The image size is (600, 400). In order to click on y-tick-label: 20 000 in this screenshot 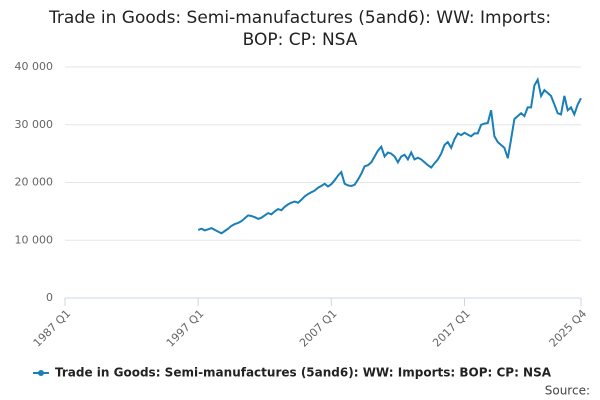, I will do `click(34, 182)`.